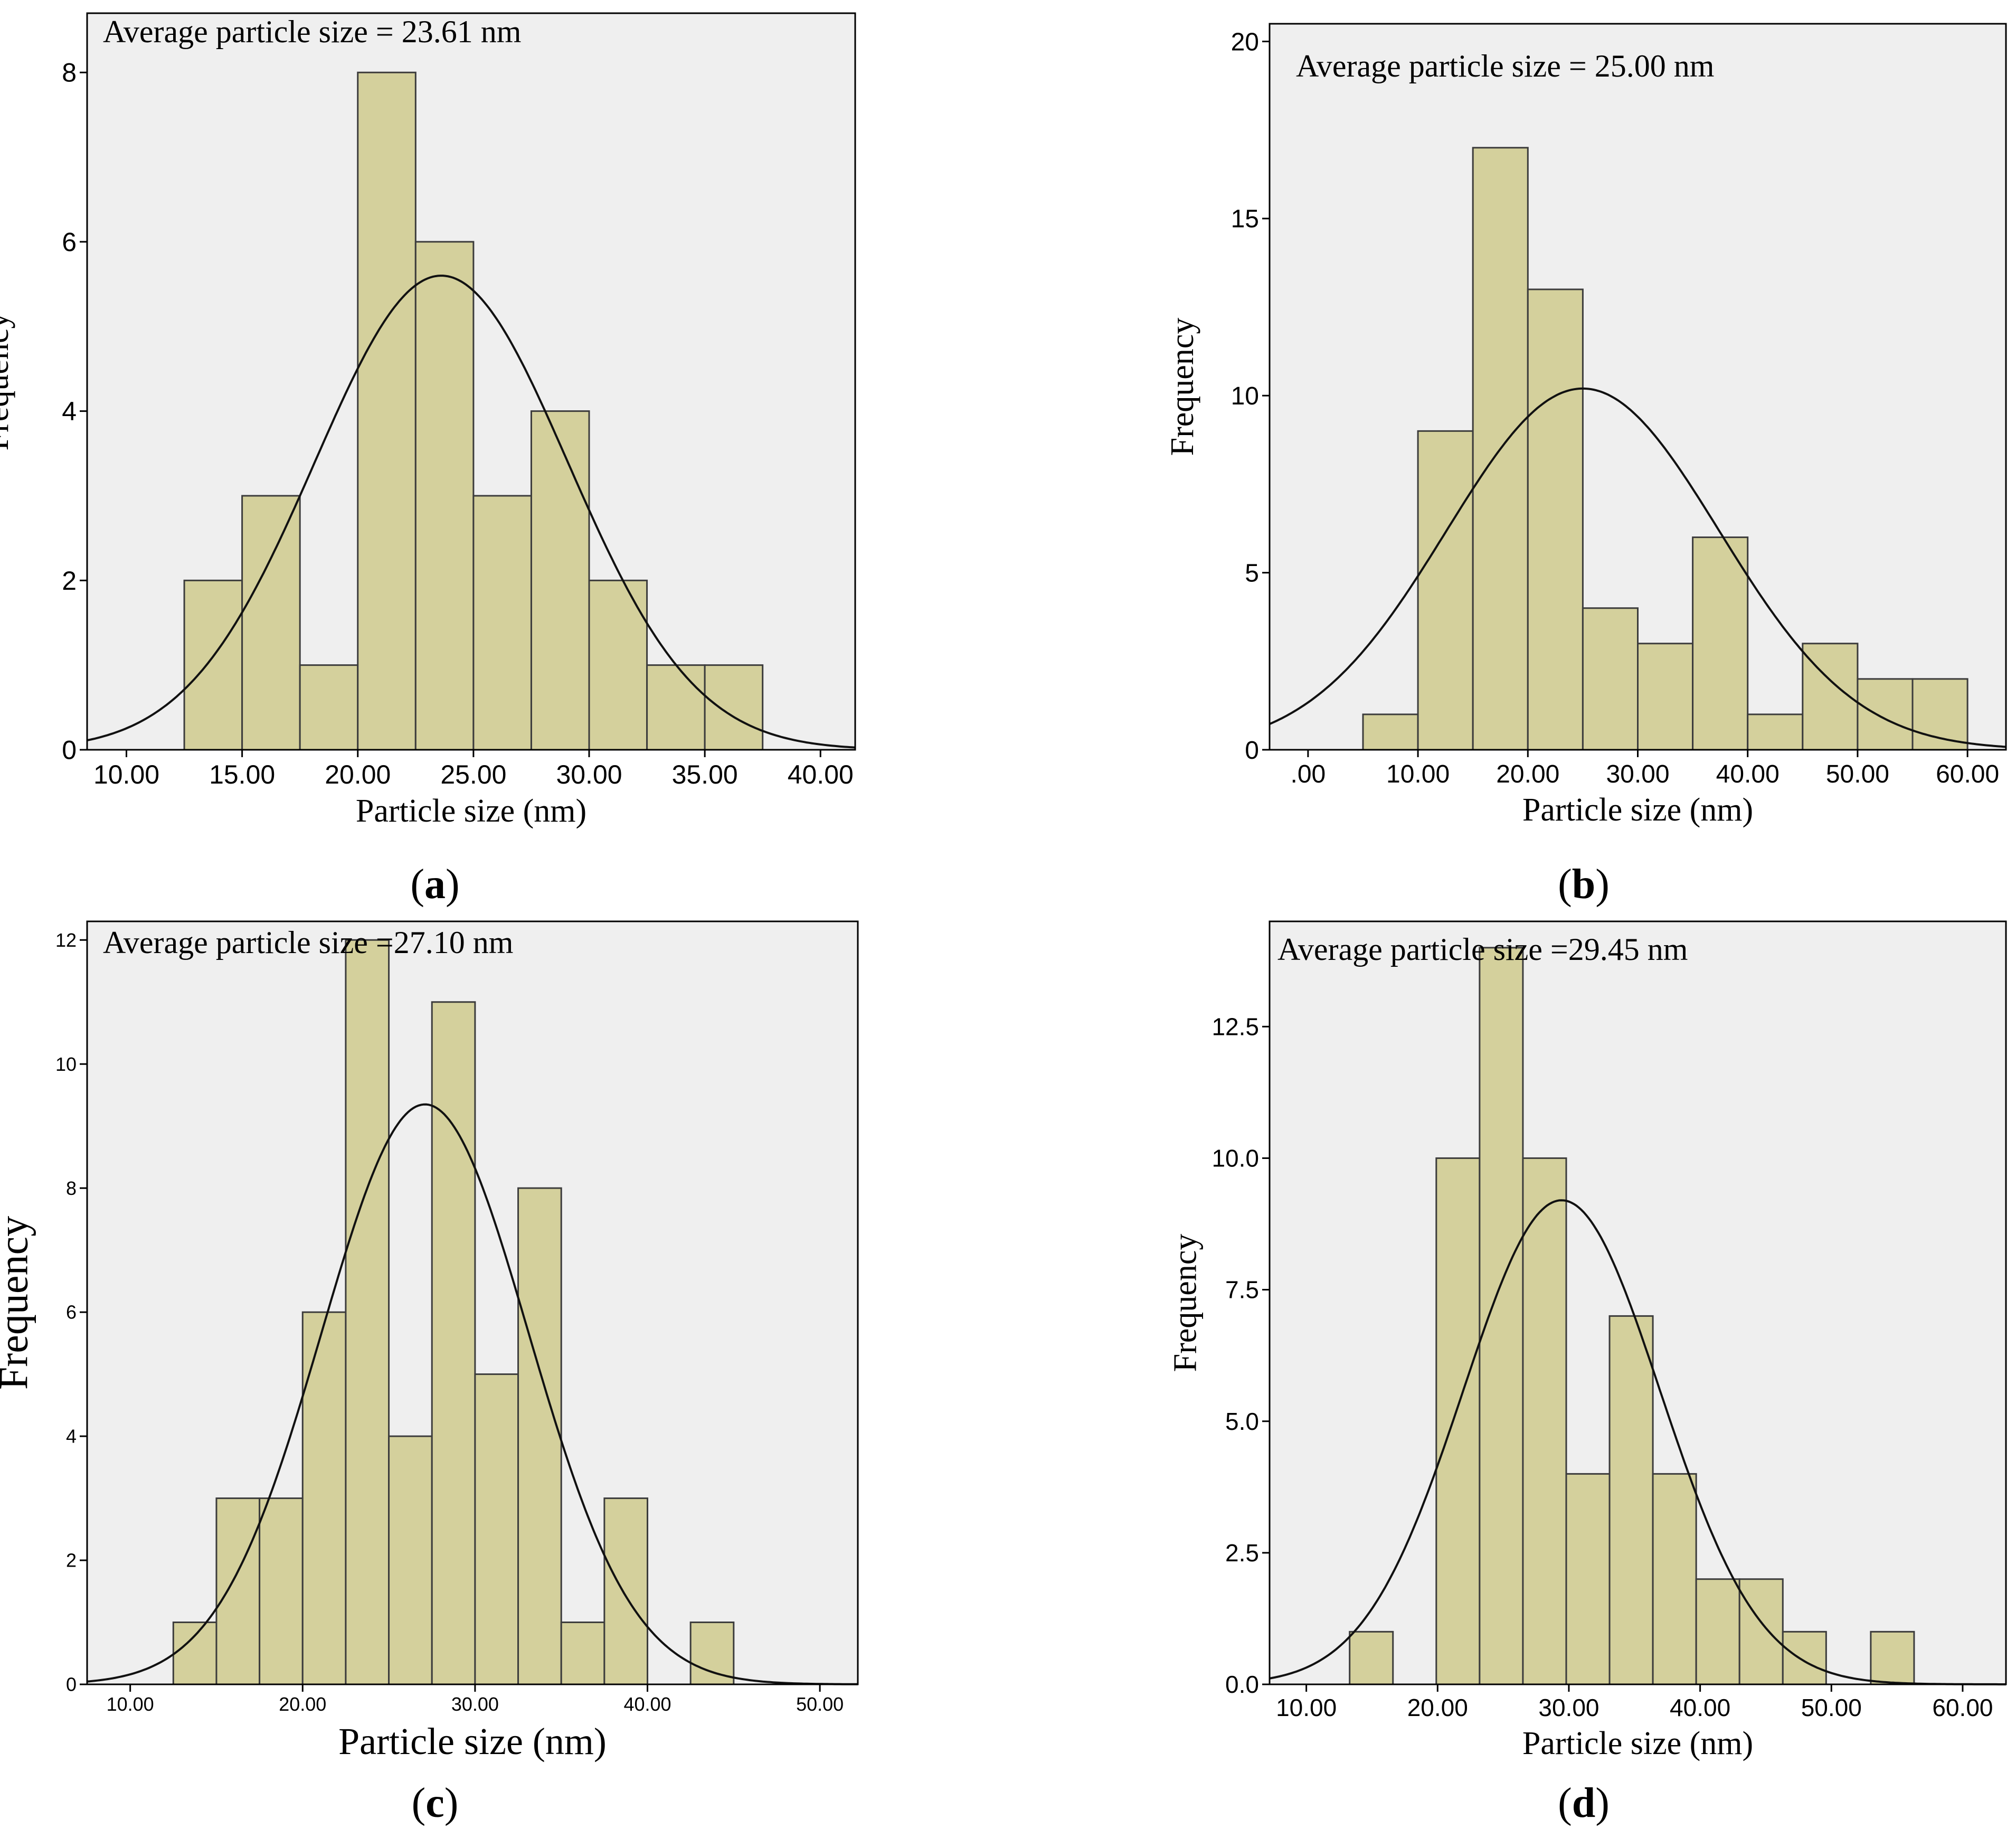  Describe the element at coordinates (471, 811) in the screenshot. I see `x-axis-title-a: Particle size (nm)` at that location.